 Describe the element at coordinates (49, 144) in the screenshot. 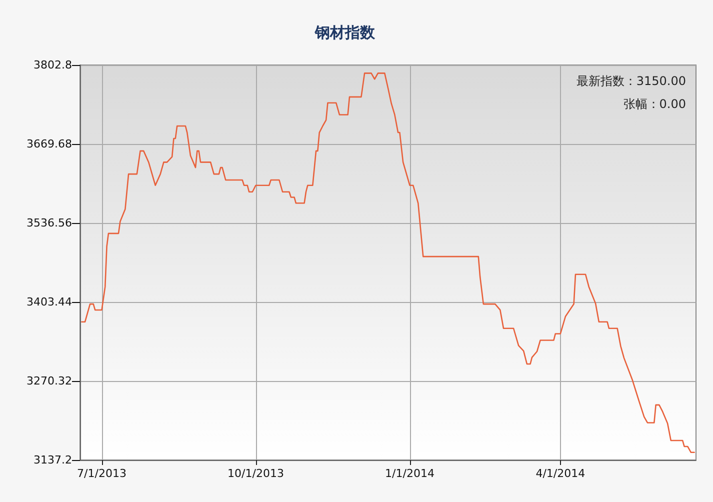

I see `y-tick-label: 3669.68` at that location.